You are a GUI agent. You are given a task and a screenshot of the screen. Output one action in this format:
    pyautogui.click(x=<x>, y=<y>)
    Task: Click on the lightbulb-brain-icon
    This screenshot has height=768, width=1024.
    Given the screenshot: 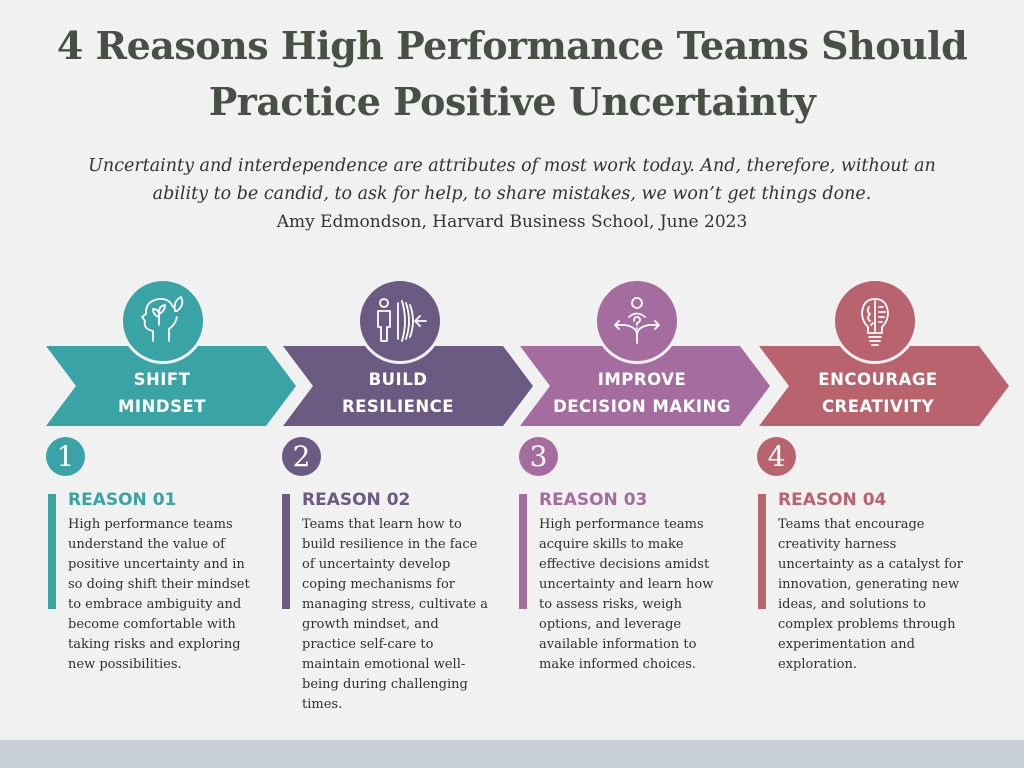 What is the action you would take?
    pyautogui.click(x=875, y=321)
    